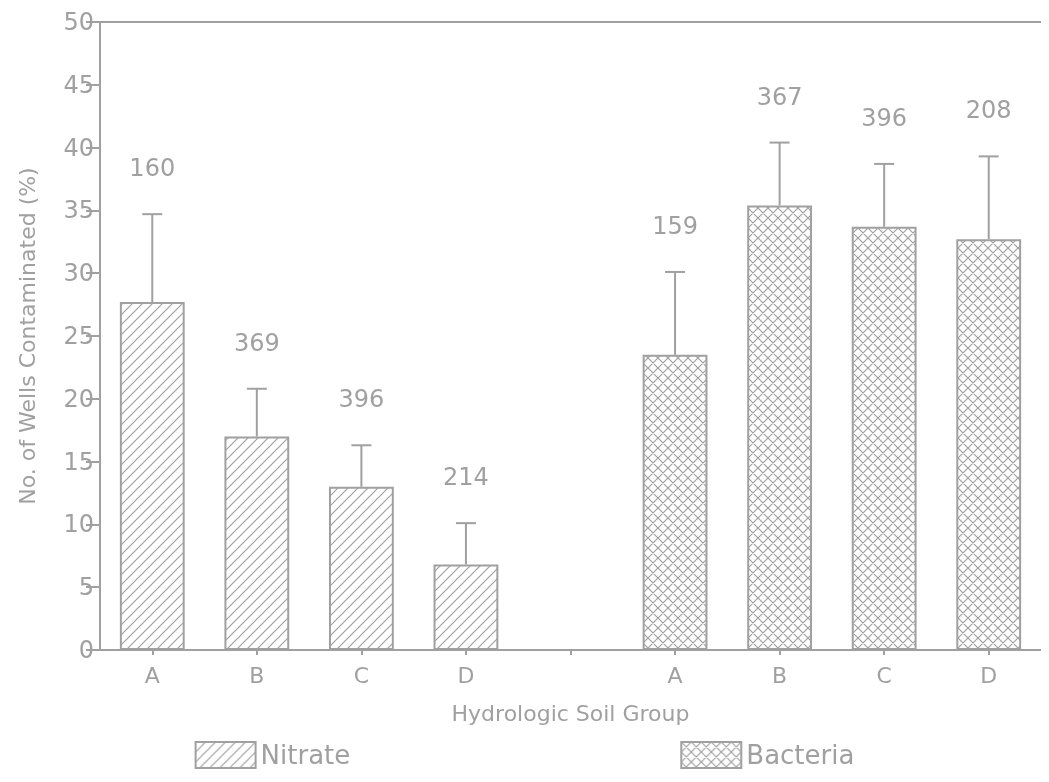 The height and width of the screenshot is (782, 1049). I want to click on y-tick-label: 25, so click(78, 336).